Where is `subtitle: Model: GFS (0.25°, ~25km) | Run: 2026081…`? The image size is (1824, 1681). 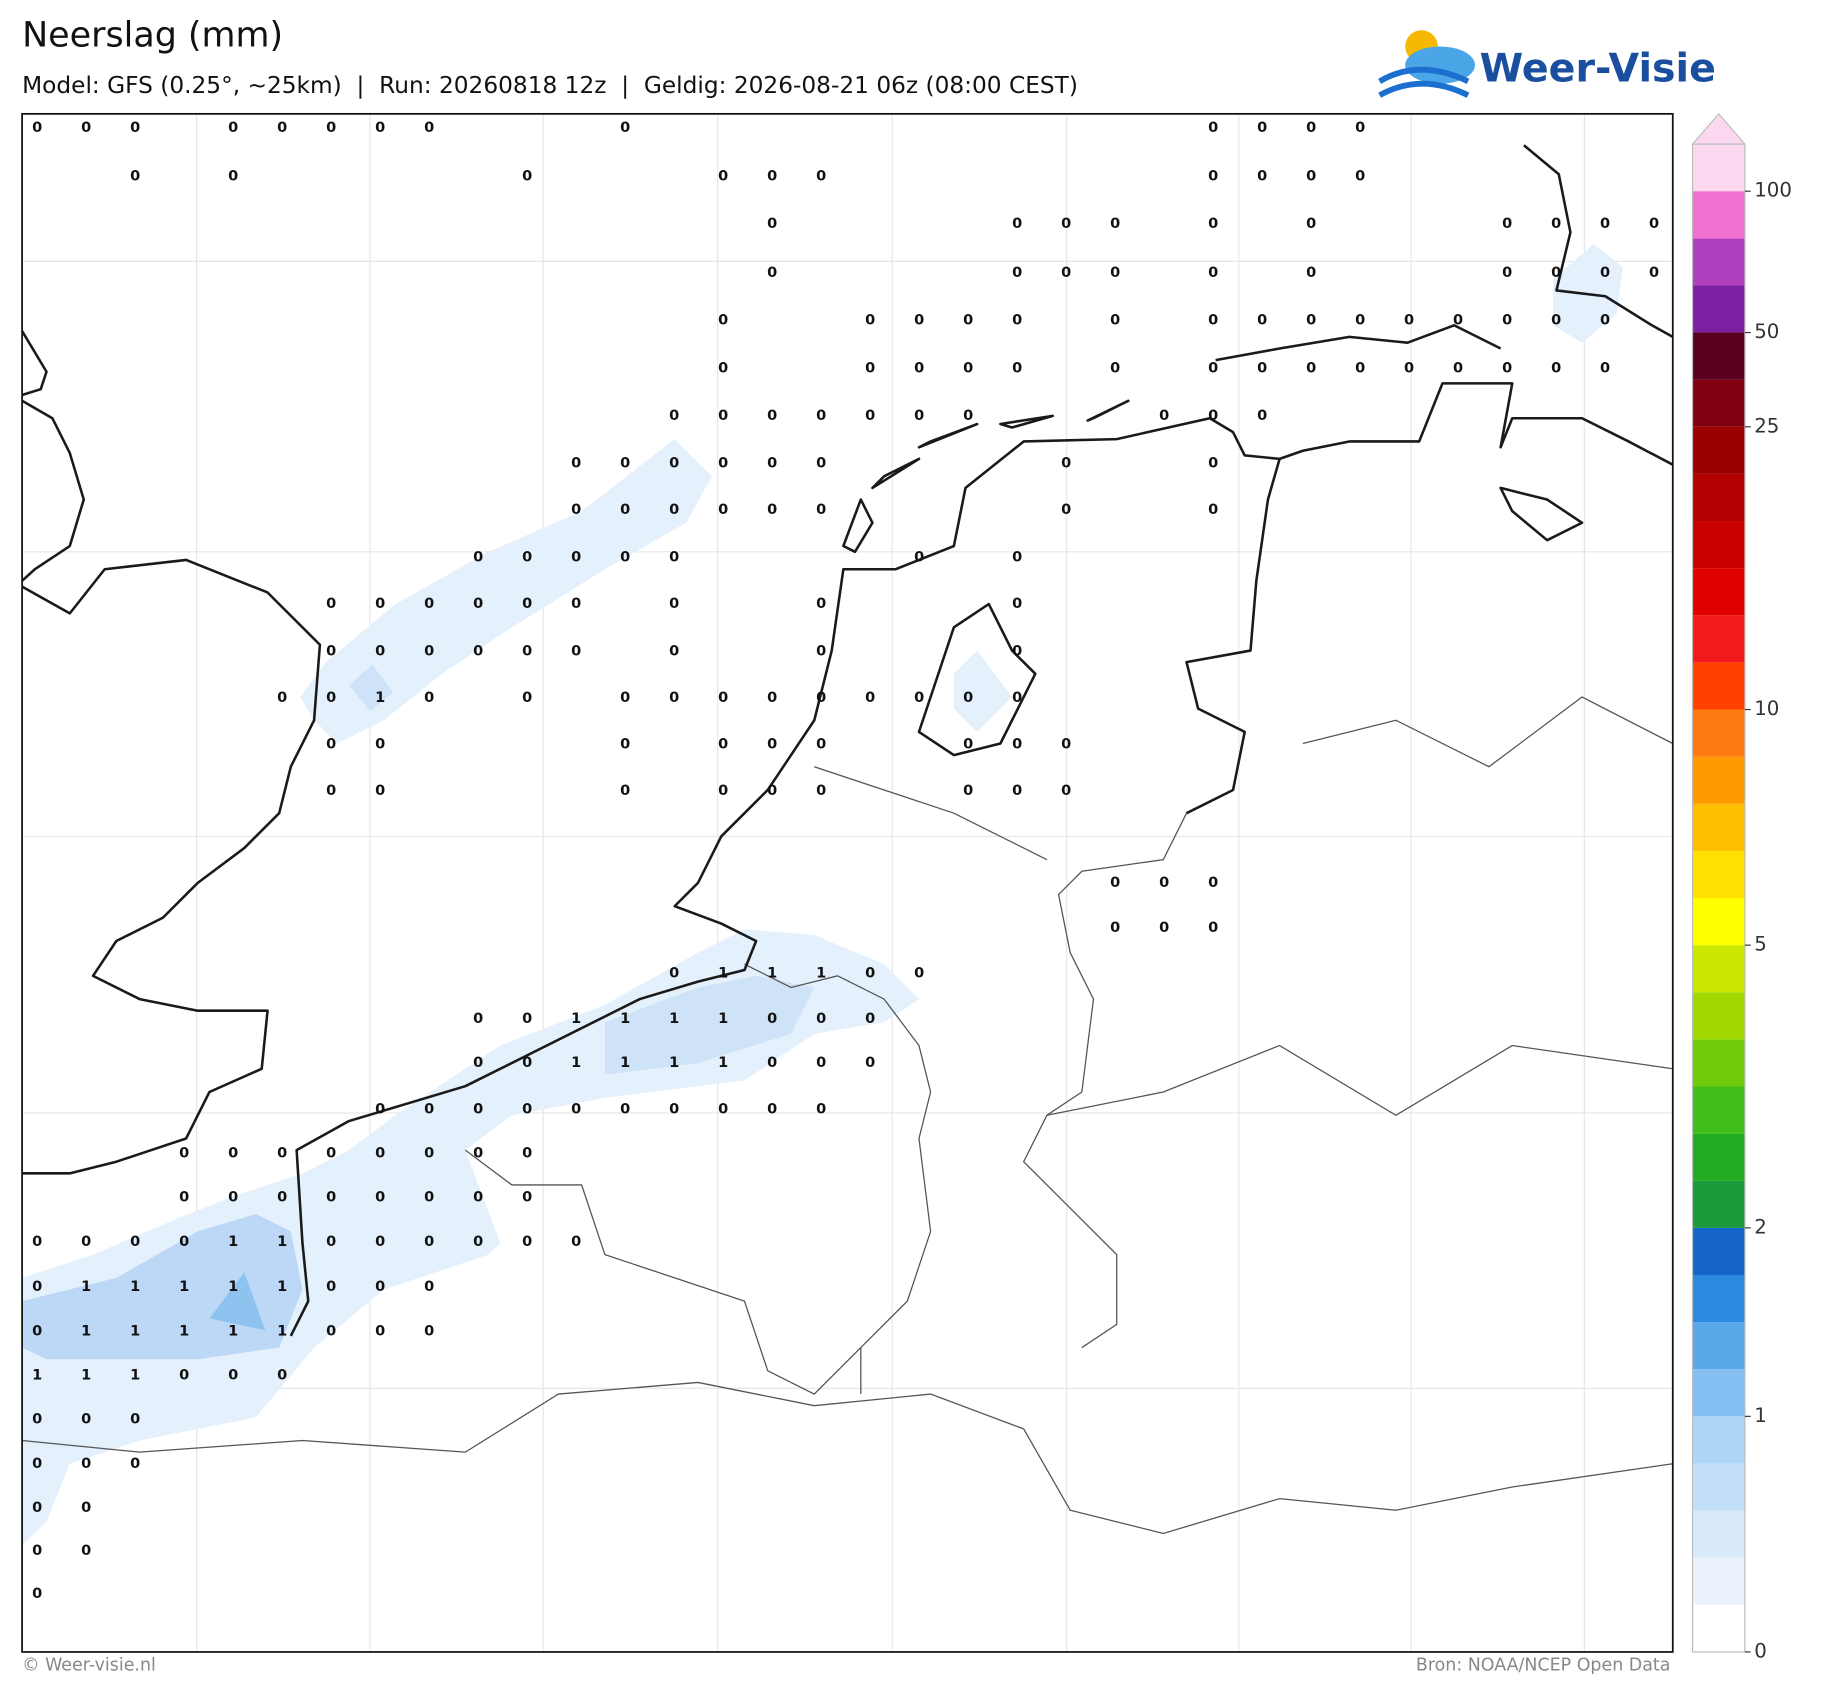 subtitle: Model: GFS (0.25°, ~25km) | Run: 2026081… is located at coordinates (550, 85).